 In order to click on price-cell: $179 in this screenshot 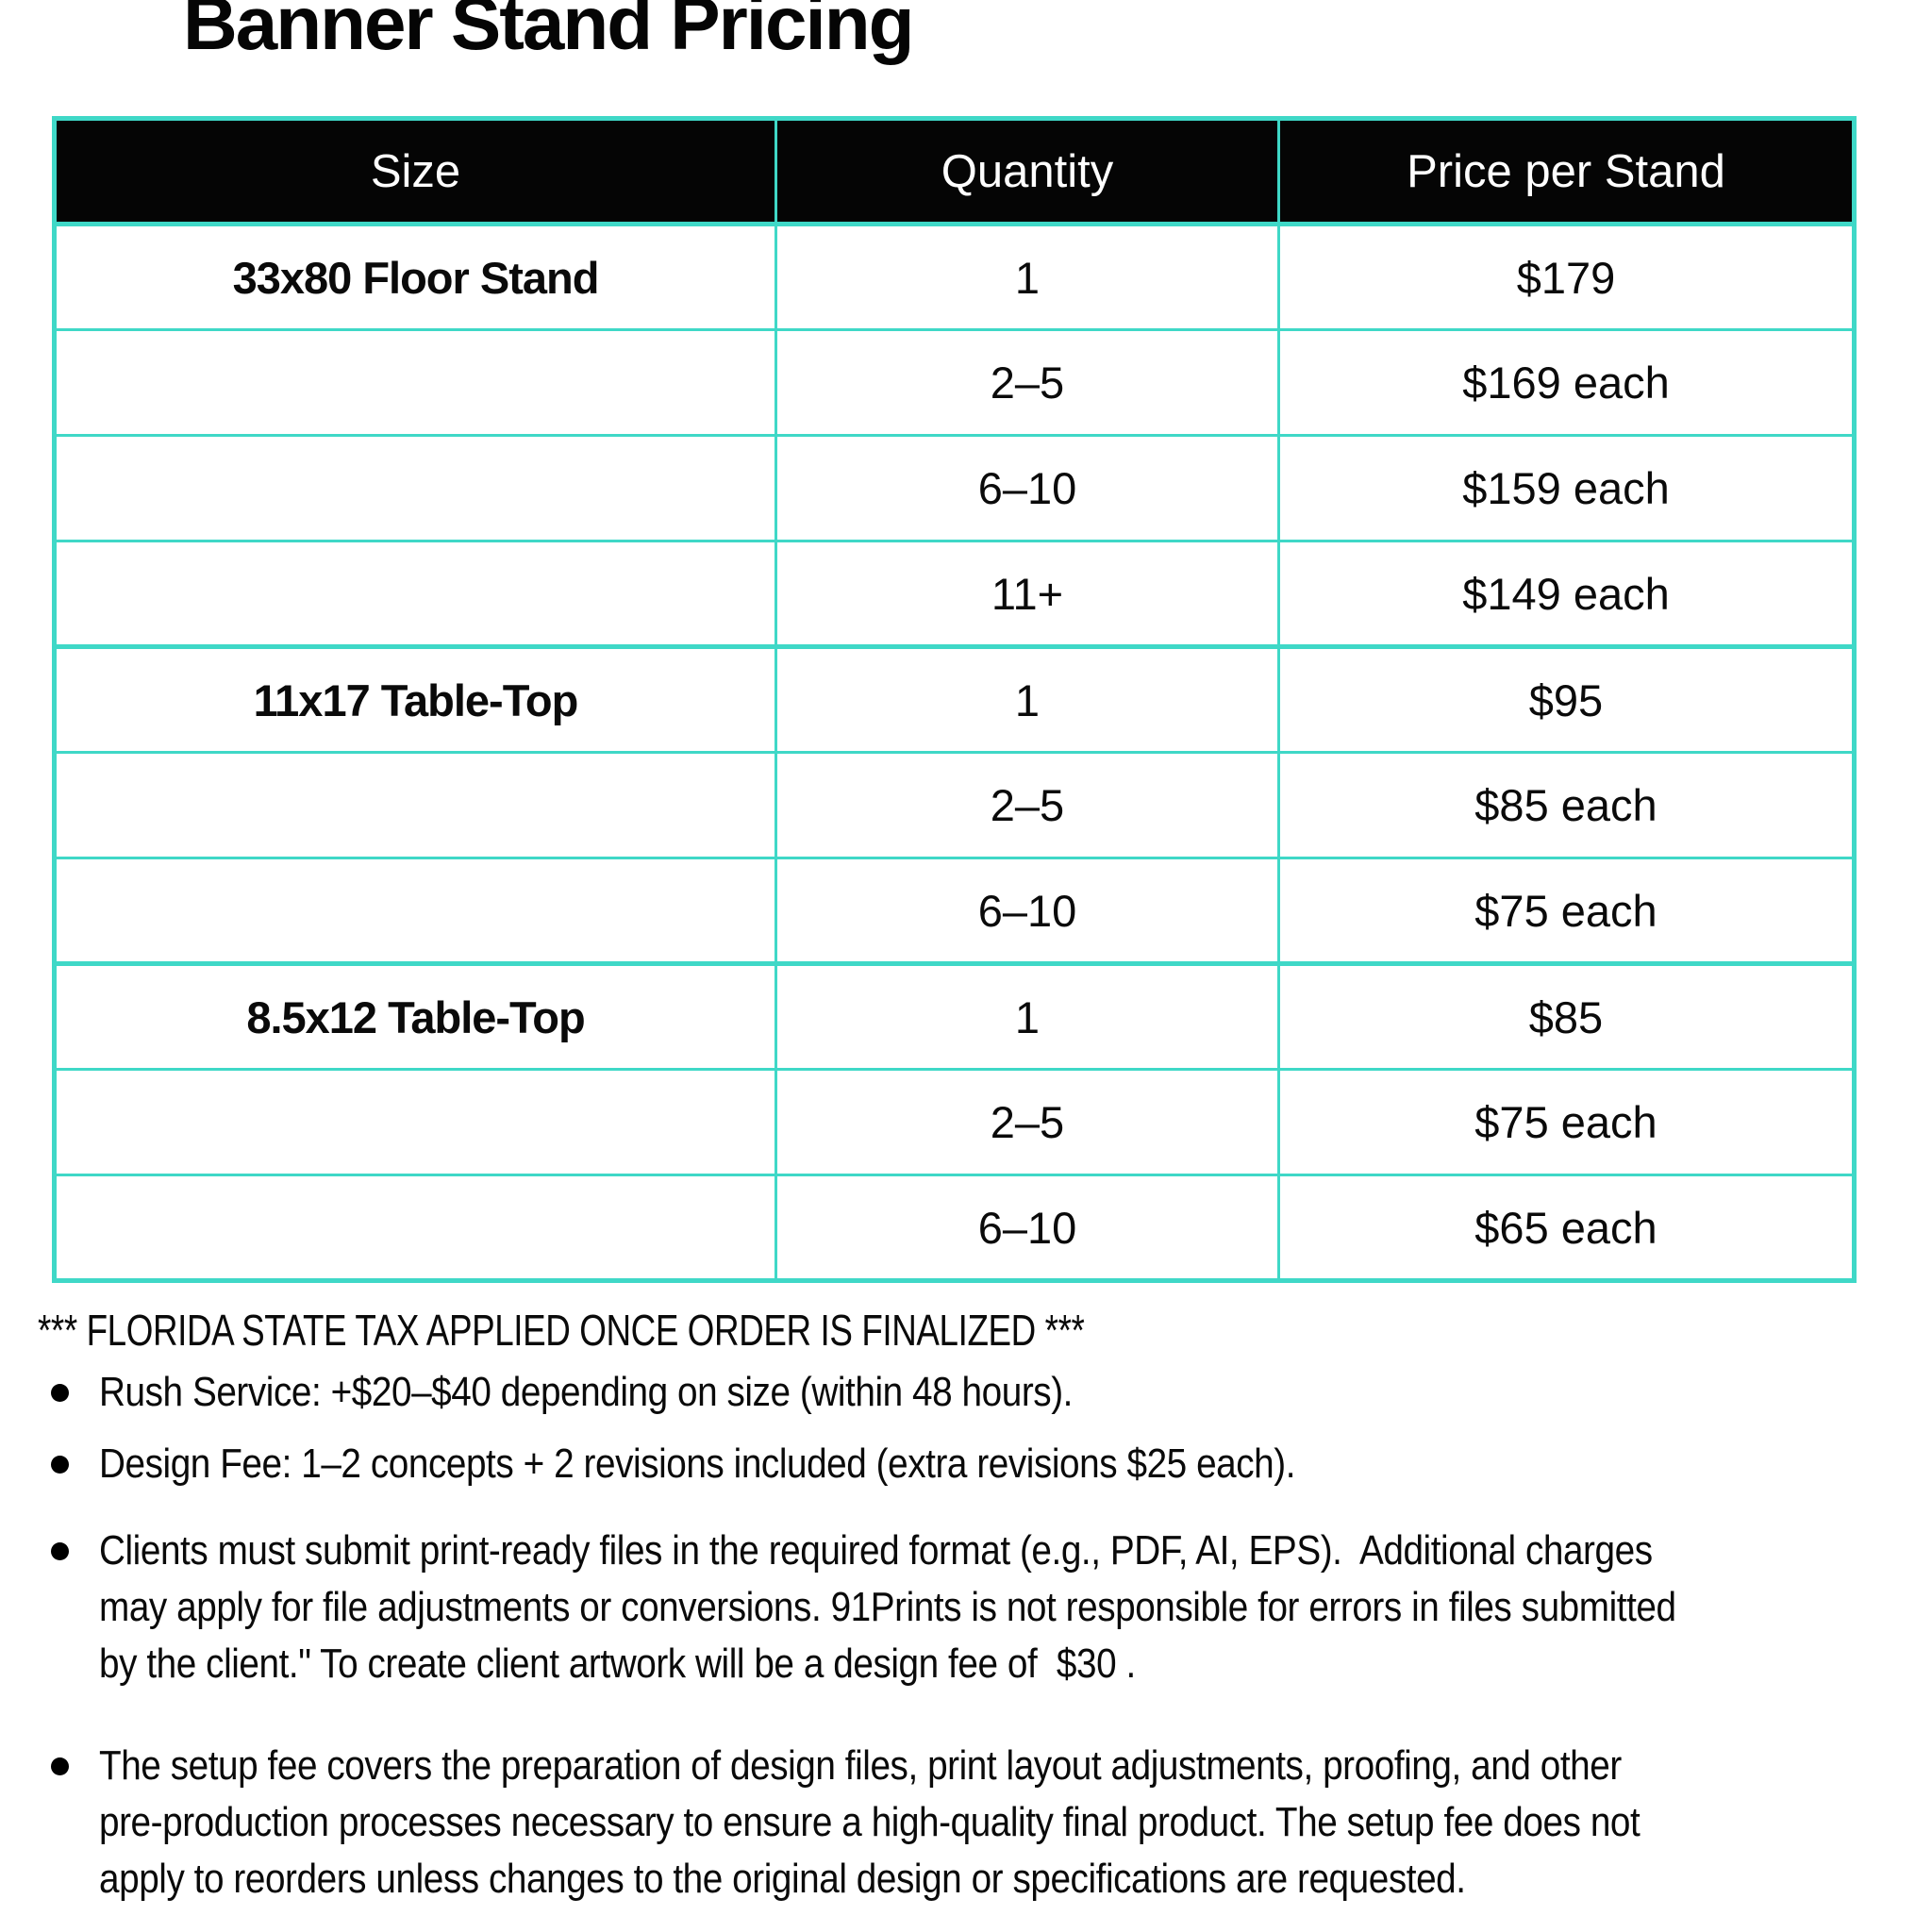, I will do `click(1567, 277)`.